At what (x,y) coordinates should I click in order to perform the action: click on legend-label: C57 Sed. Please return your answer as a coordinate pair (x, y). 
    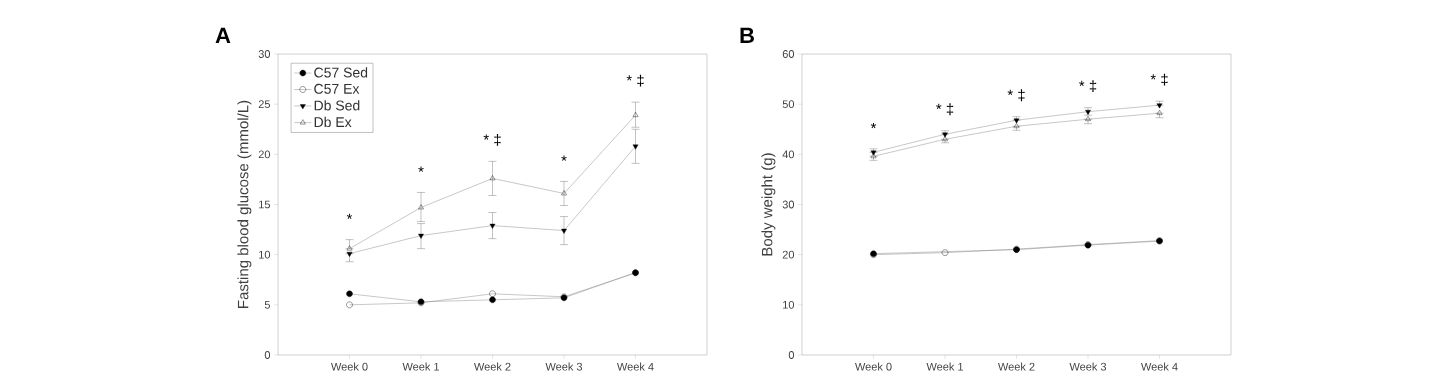
    Looking at the image, I should click on (341, 72).